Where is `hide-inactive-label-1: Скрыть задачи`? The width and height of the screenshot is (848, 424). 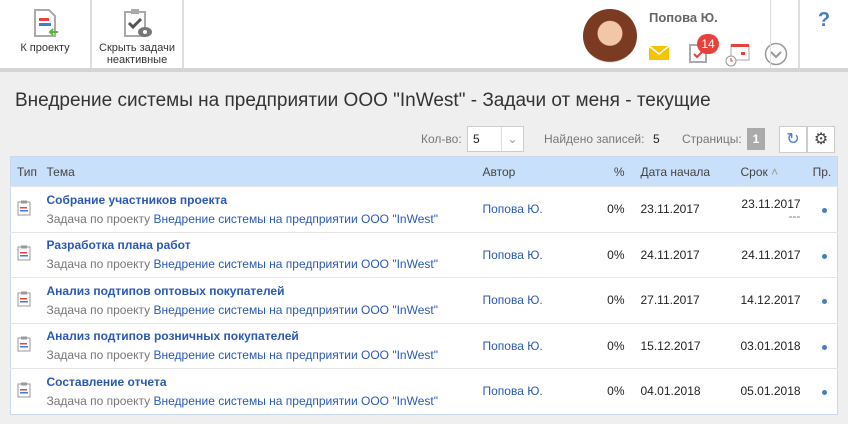
hide-inactive-label-1: Скрыть задачи is located at coordinates (137, 48).